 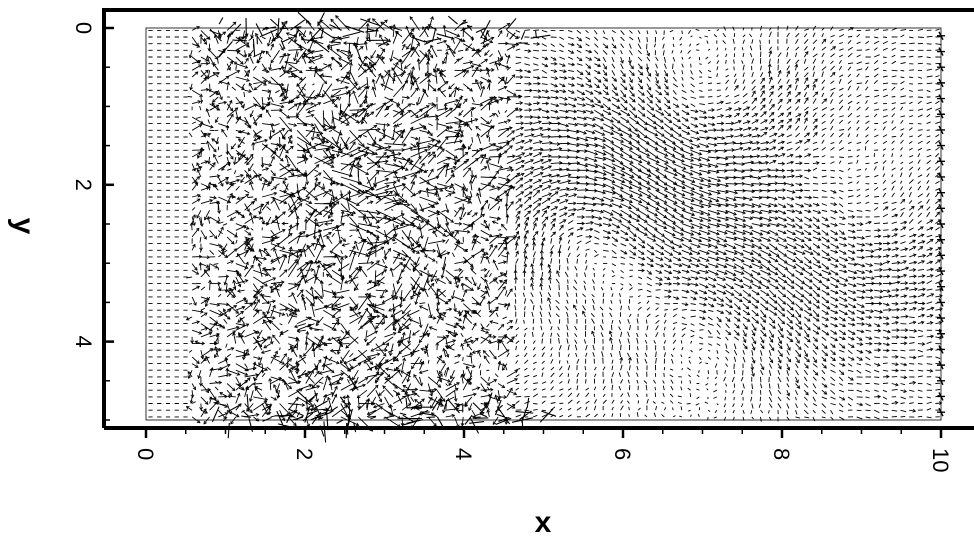 What do you see at coordinates (622, 454) in the screenshot?
I see `x-tick-label: 6` at bounding box center [622, 454].